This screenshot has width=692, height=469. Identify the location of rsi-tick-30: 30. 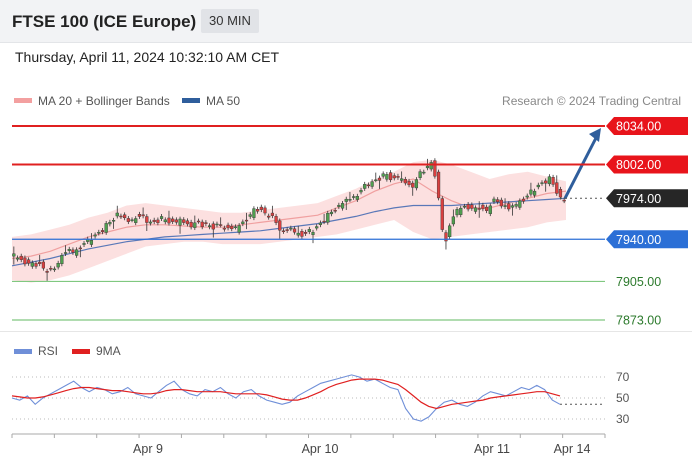
(623, 419).